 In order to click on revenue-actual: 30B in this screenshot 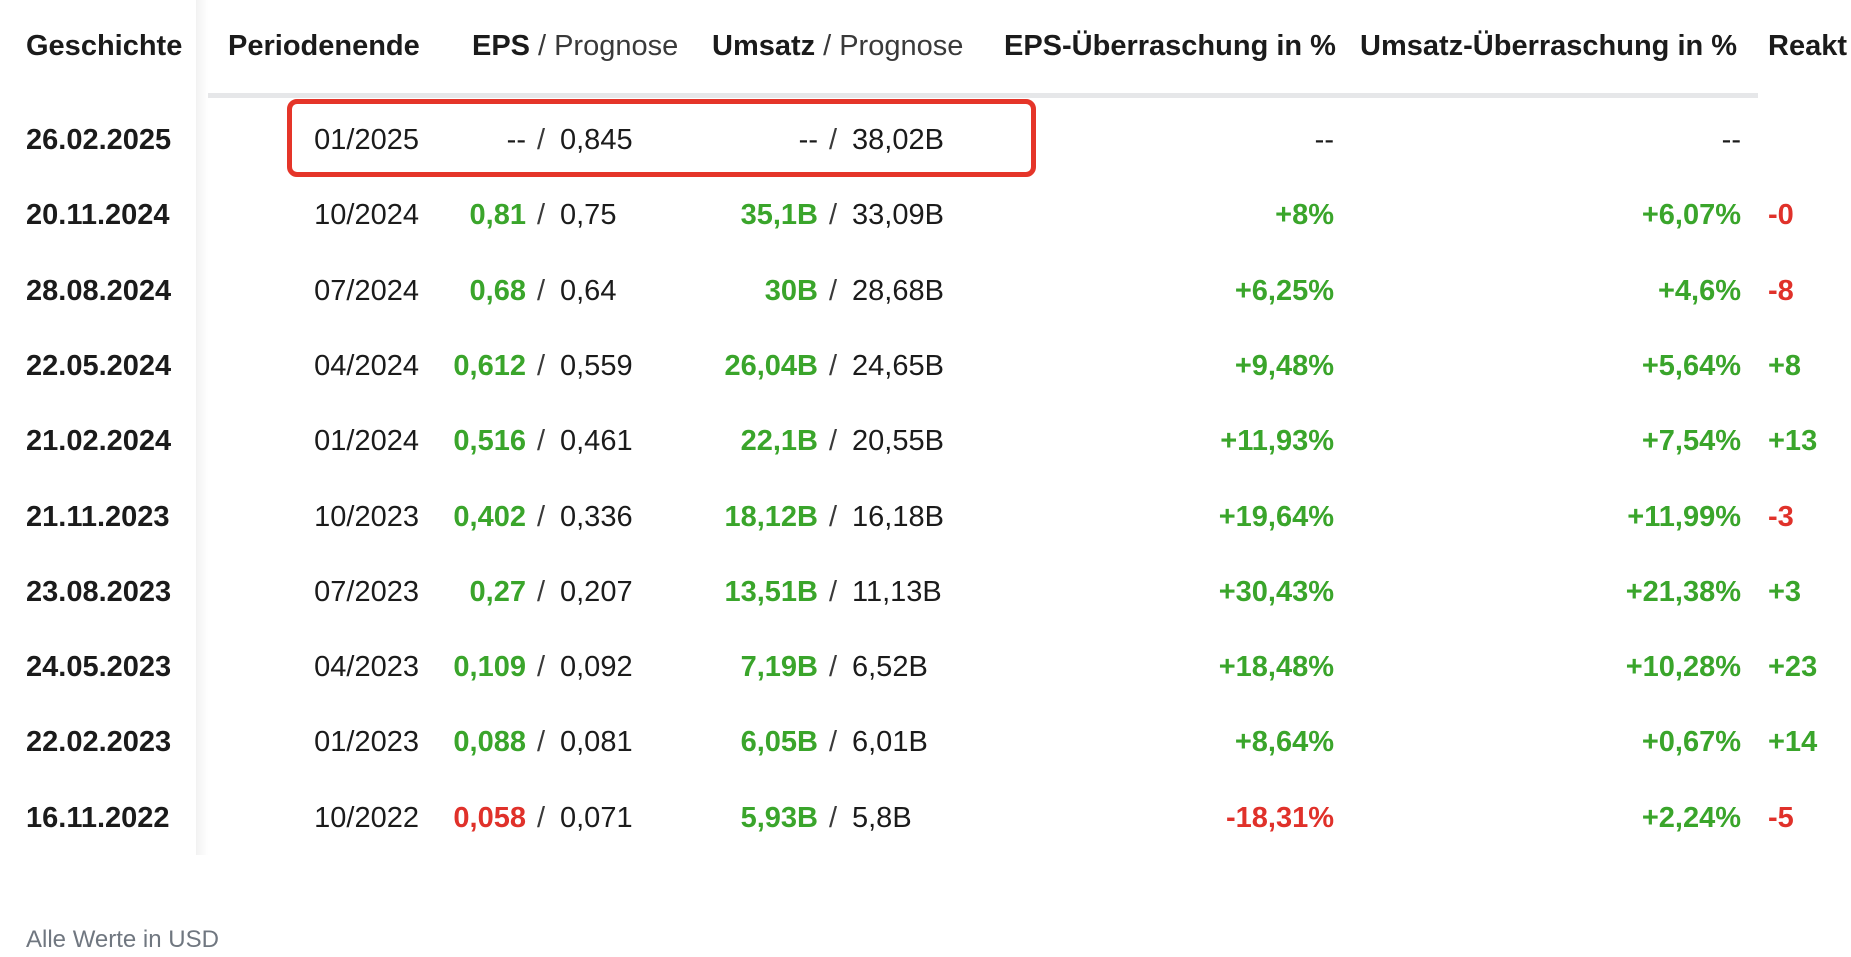, I will do `click(791, 290)`.